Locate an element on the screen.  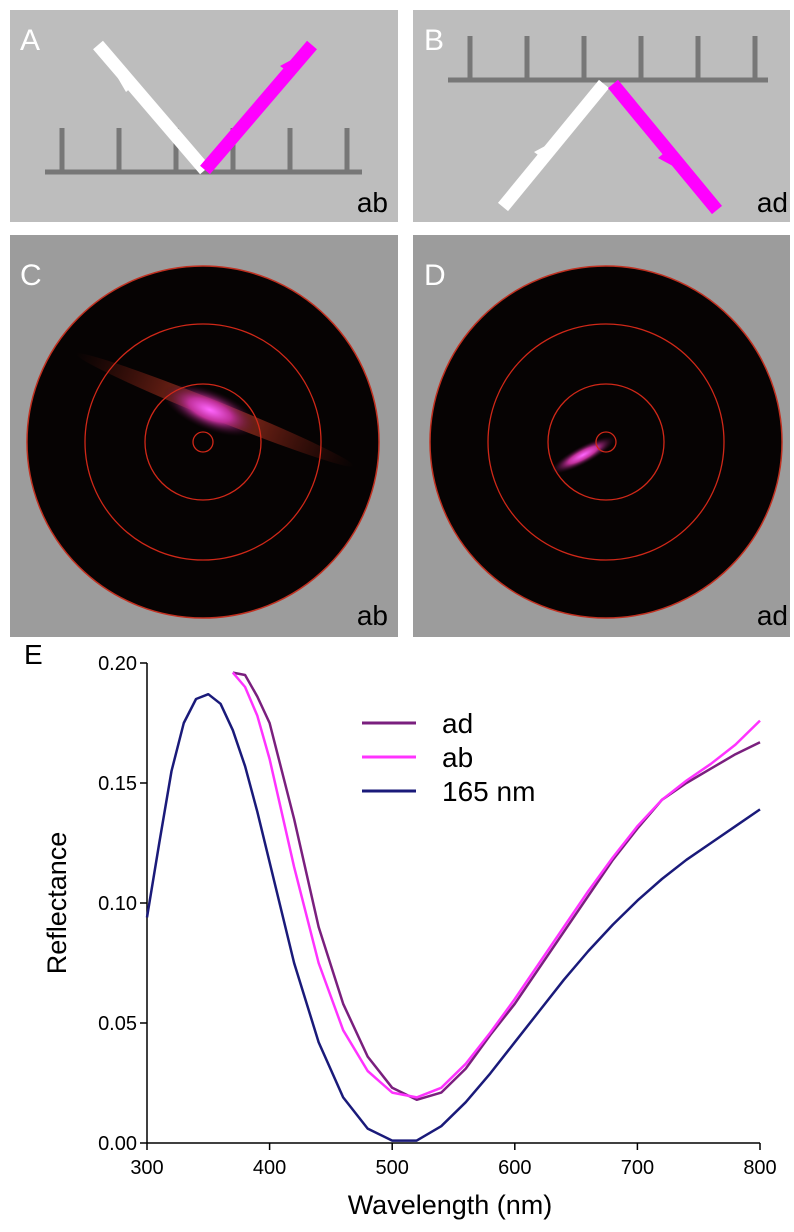
y-tick-label: 0.05 is located at coordinates (117, 1024).